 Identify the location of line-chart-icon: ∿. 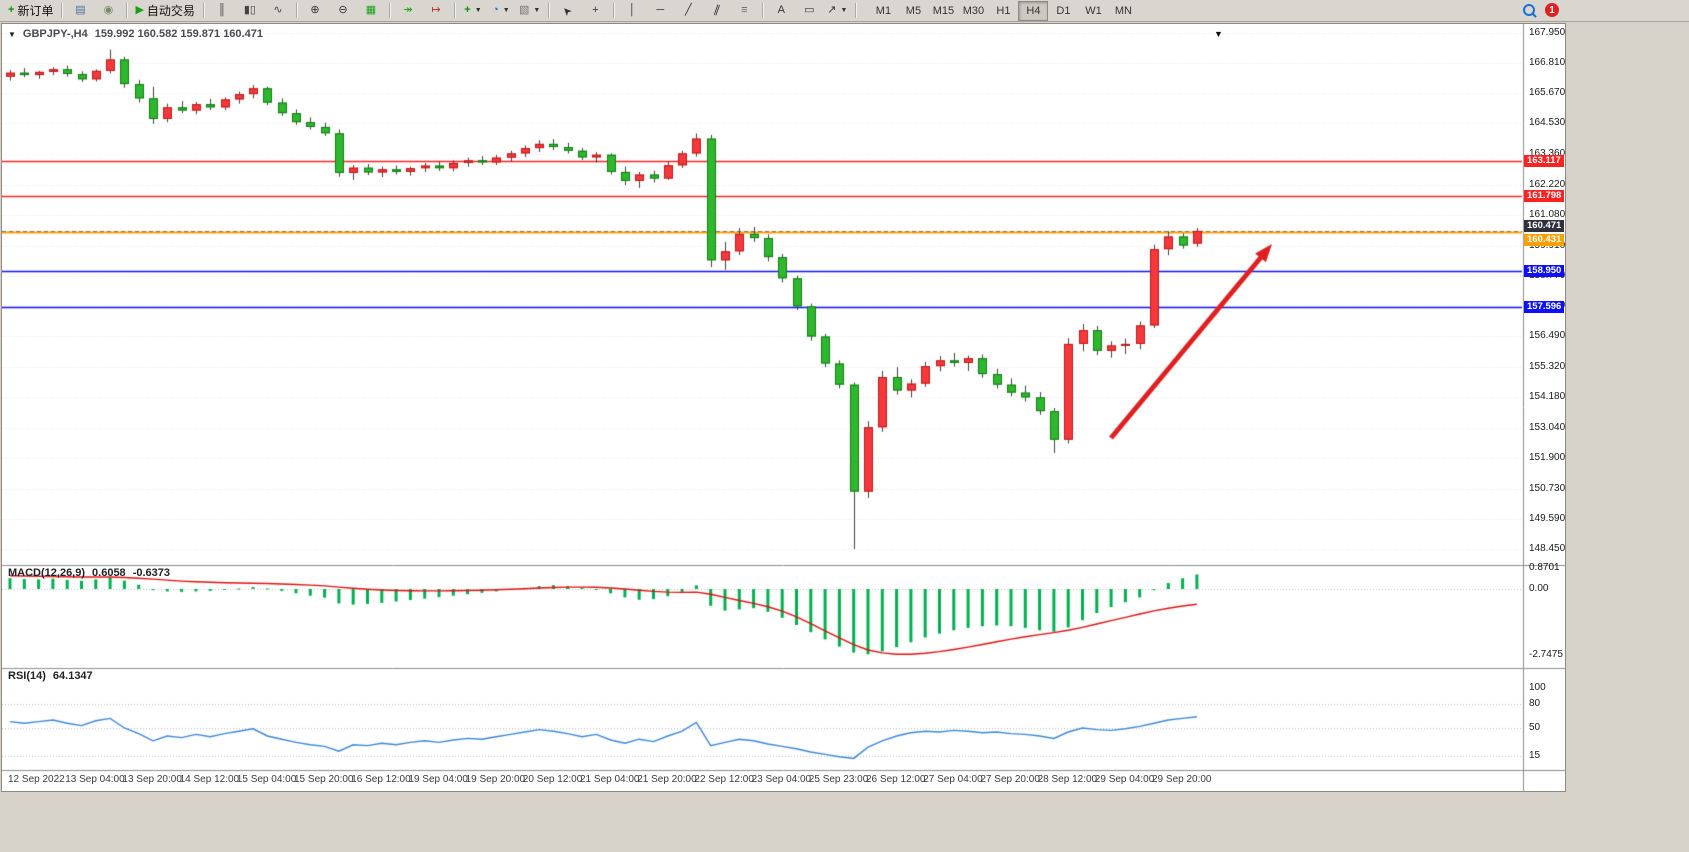
(278, 10).